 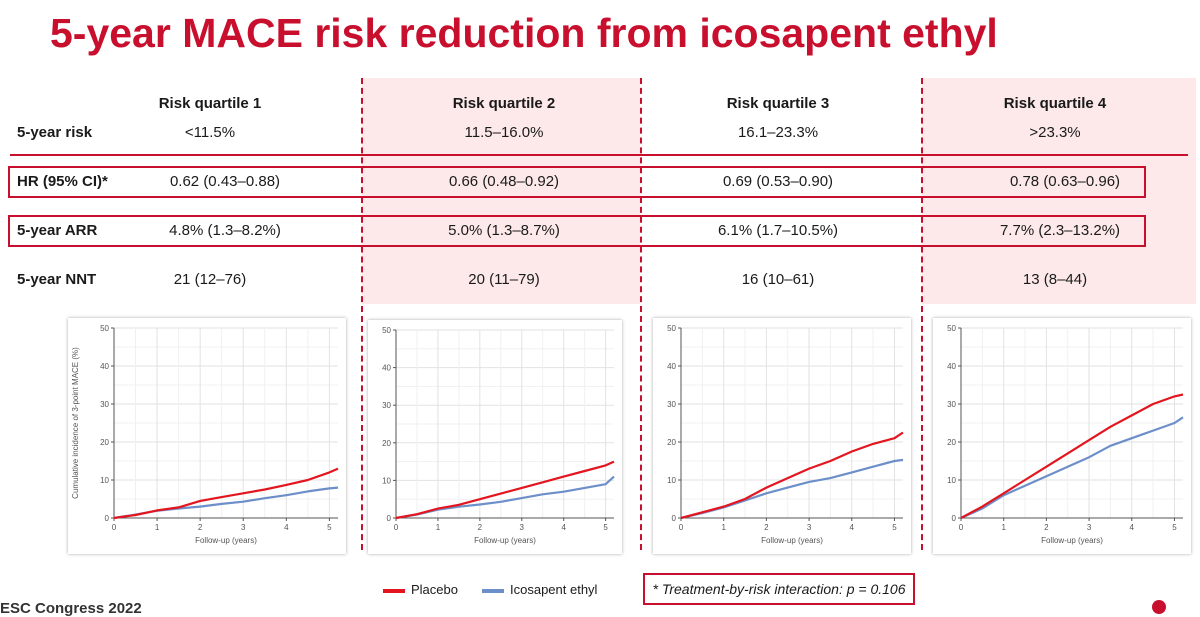 I want to click on risk-row-label: 5-year risk, so click(x=55, y=132).